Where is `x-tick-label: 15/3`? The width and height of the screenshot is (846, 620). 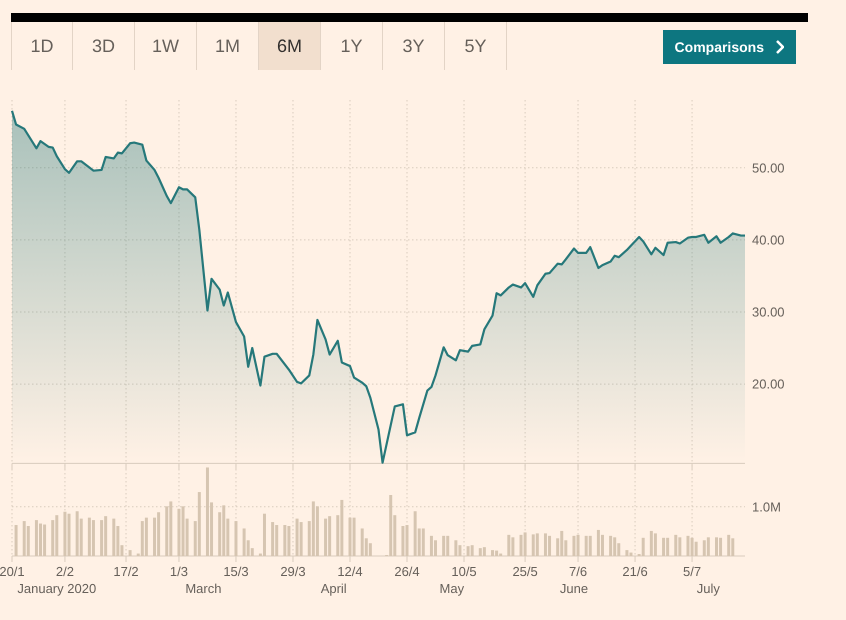 x-tick-label: 15/3 is located at coordinates (236, 571).